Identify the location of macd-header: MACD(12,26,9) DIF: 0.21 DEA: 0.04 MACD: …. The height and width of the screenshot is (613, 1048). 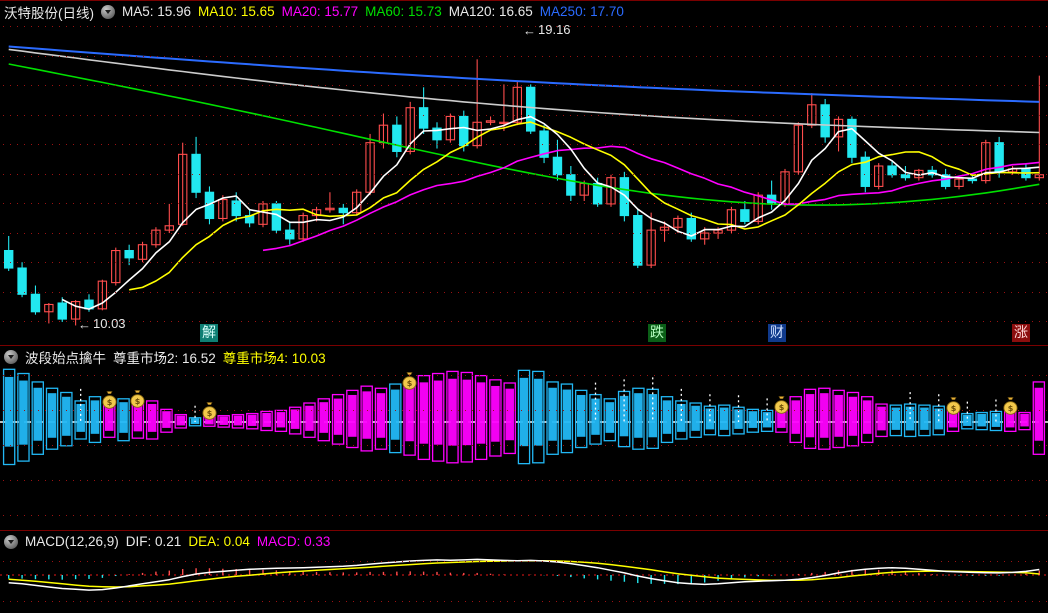
(524, 541).